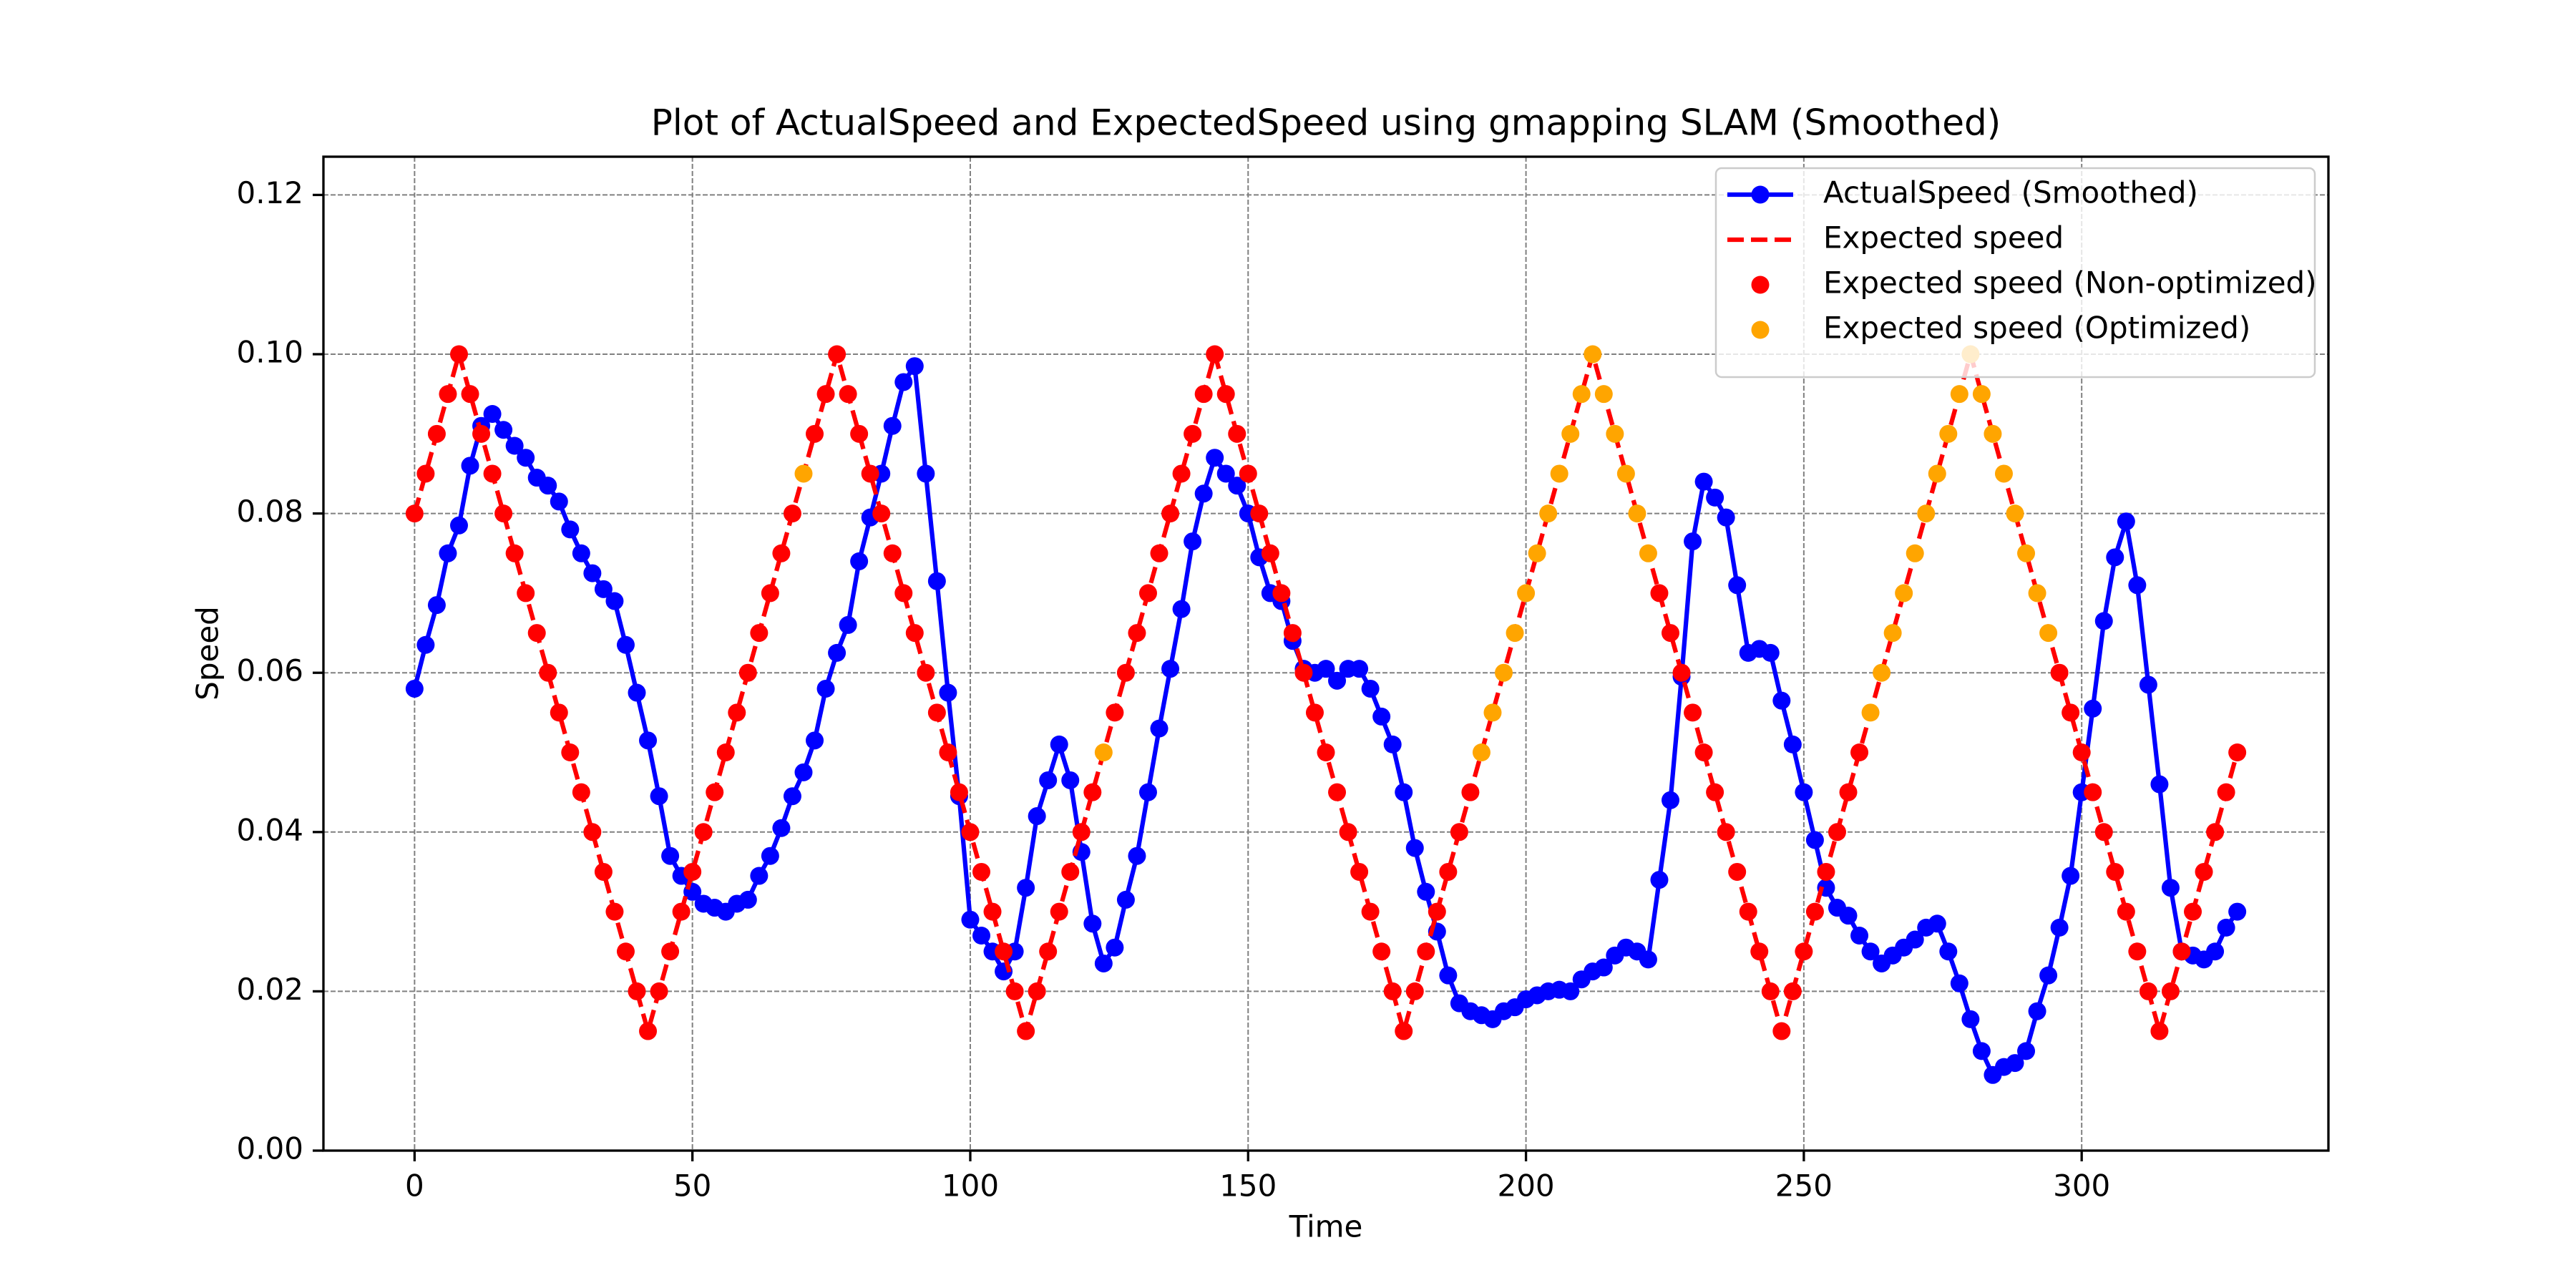 This screenshot has height=1288, width=2576. Describe the element at coordinates (1804, 1186) in the screenshot. I see `x-tick-label: 250` at that location.